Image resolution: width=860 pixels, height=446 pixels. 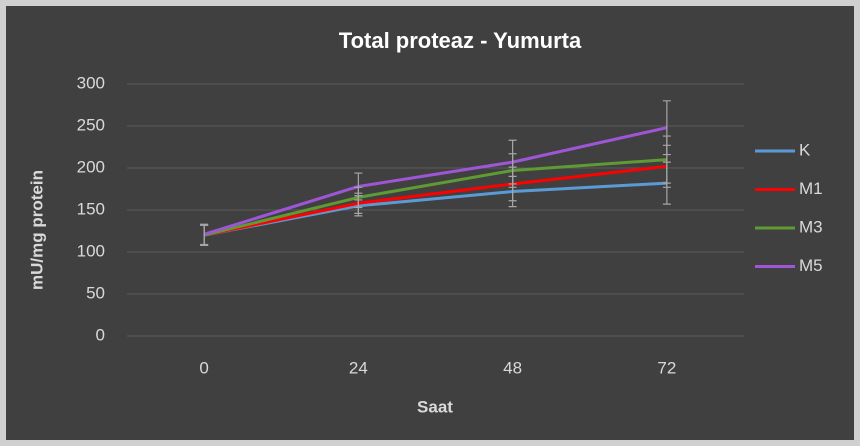 What do you see at coordinates (805, 149) in the screenshot?
I see `legend-label: K` at bounding box center [805, 149].